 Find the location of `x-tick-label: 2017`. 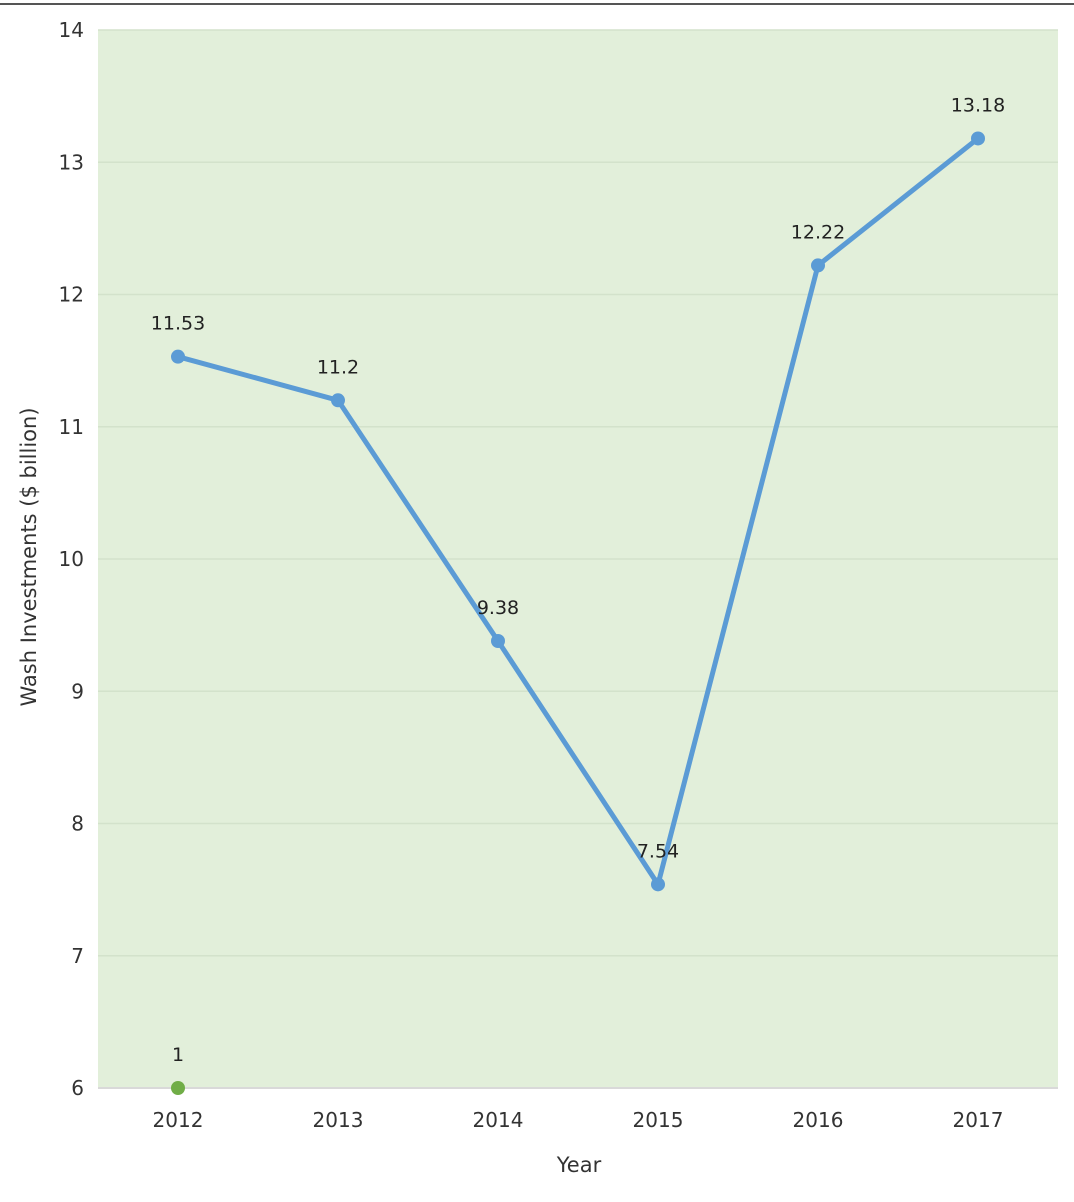

x-tick-label: 2017 is located at coordinates (978, 1120).